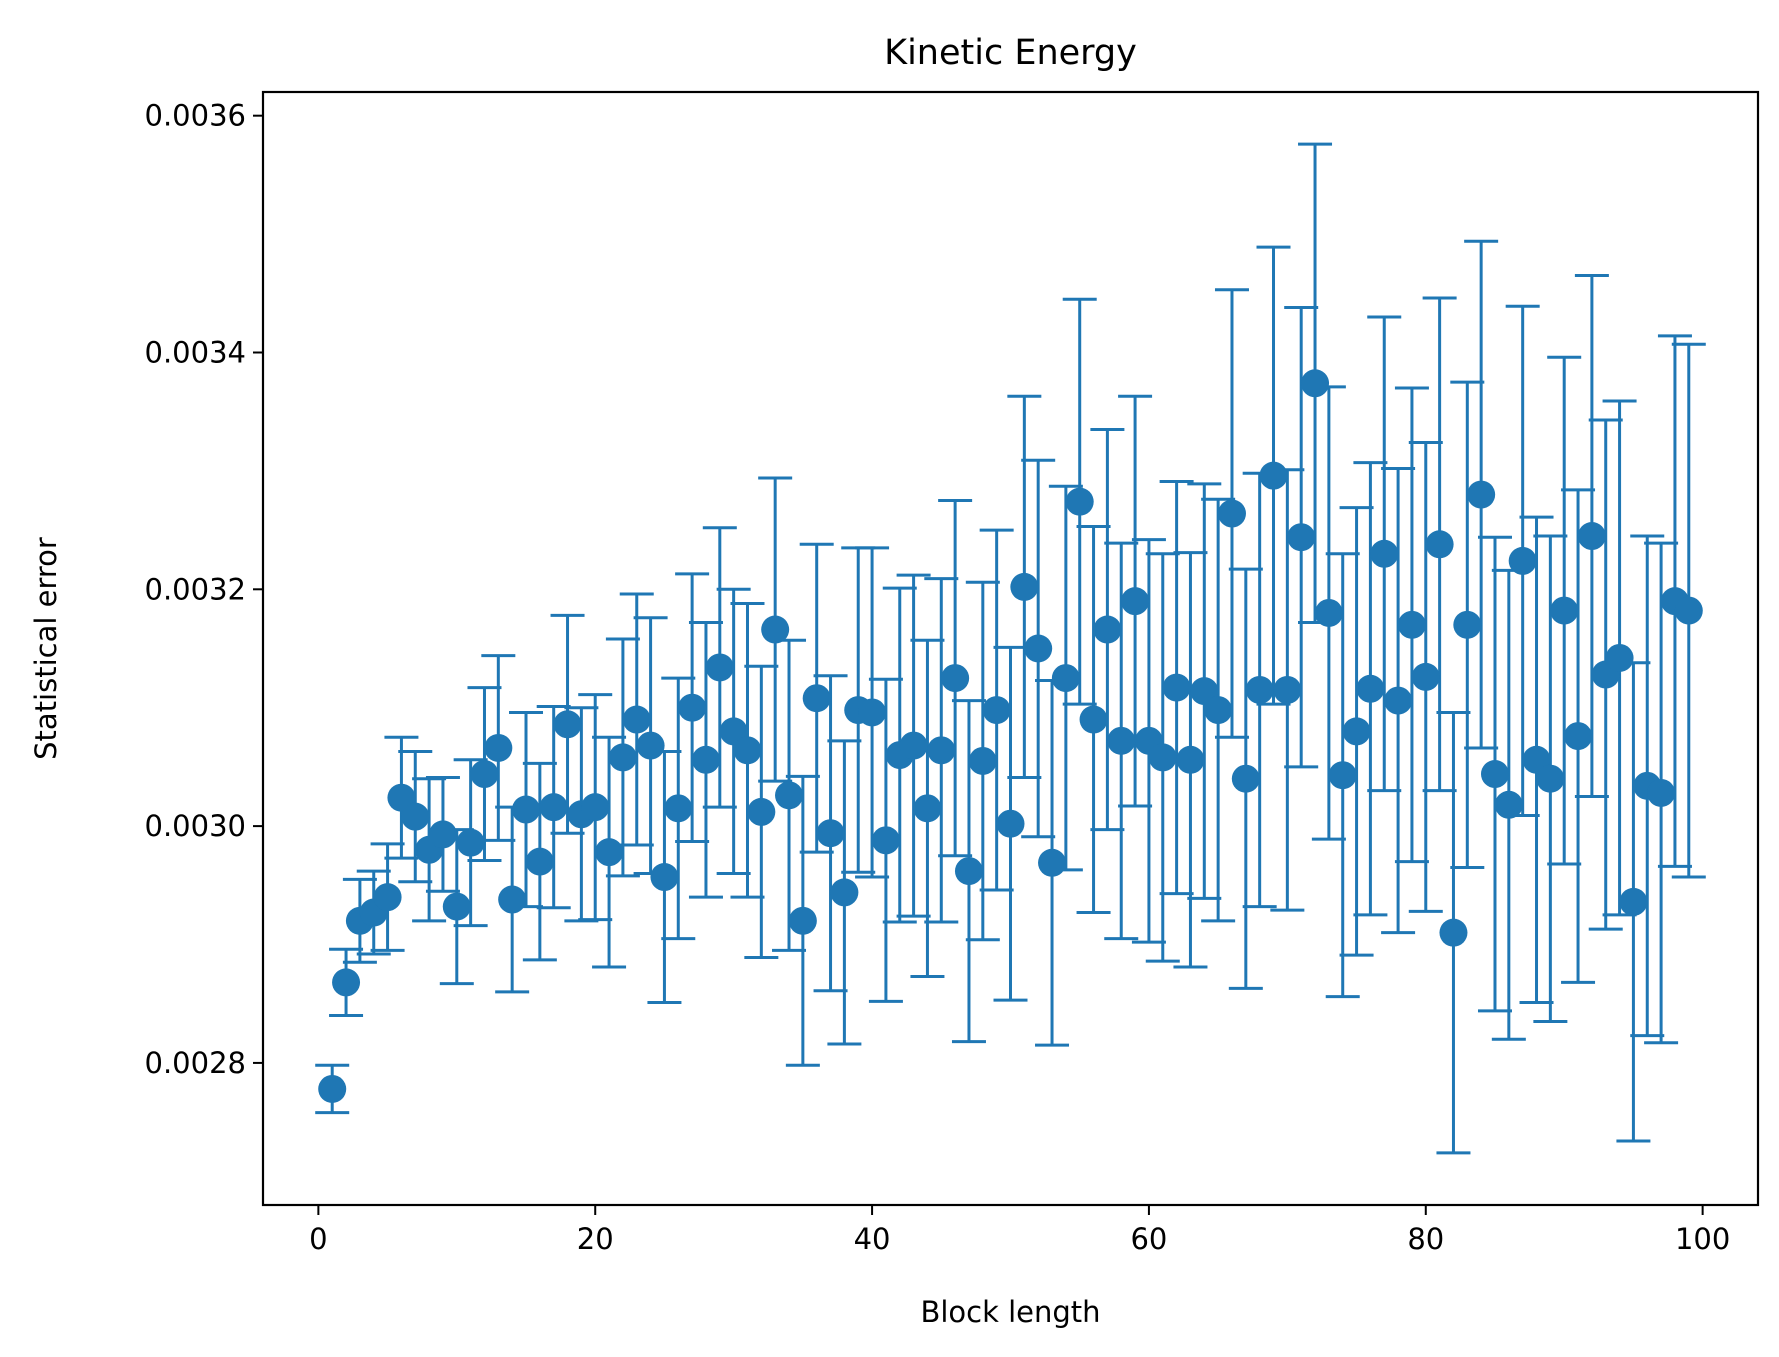  What do you see at coordinates (1019, 1230) in the screenshot?
I see `x-axis-ticks: 0 20 40 60 80 100` at bounding box center [1019, 1230].